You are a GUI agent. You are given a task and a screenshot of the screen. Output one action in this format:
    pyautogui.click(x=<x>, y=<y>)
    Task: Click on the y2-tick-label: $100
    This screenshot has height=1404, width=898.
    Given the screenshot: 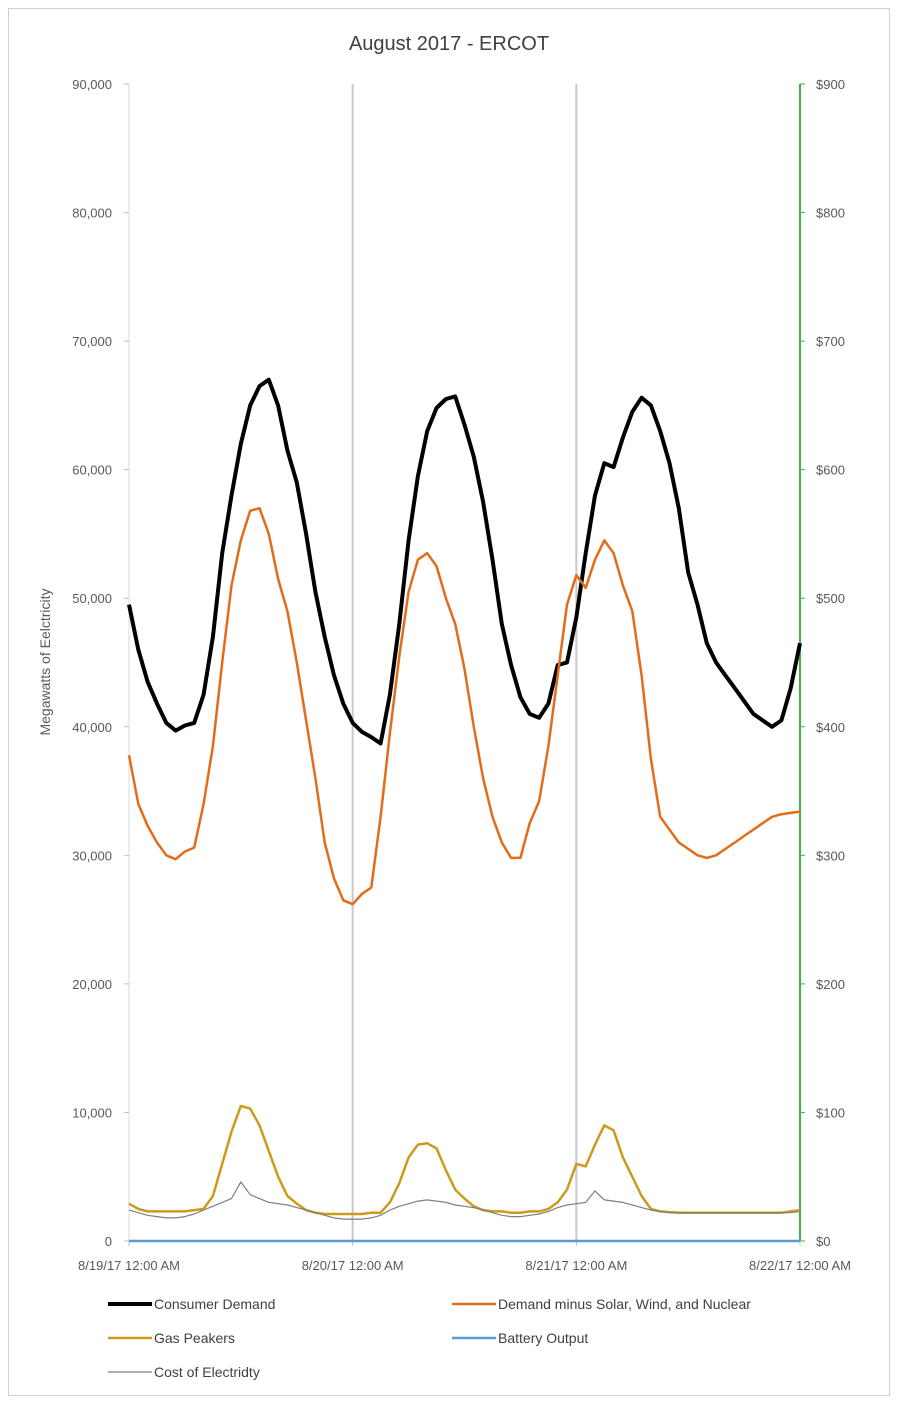 What is the action you would take?
    pyautogui.click(x=830, y=1112)
    